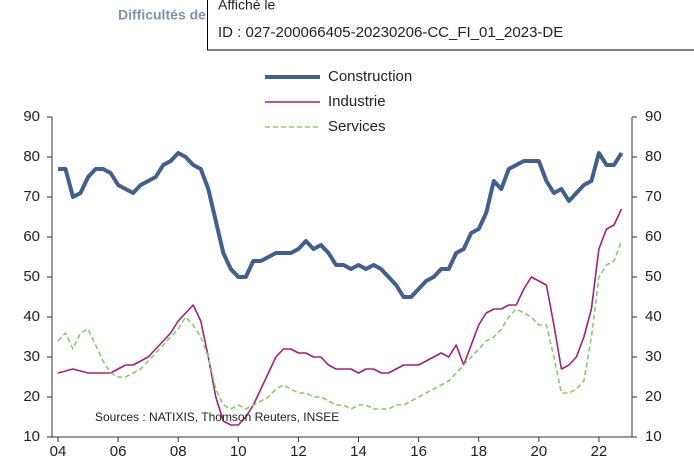 The height and width of the screenshot is (468, 694). What do you see at coordinates (357, 101) in the screenshot?
I see `legend-label: Industrie` at bounding box center [357, 101].